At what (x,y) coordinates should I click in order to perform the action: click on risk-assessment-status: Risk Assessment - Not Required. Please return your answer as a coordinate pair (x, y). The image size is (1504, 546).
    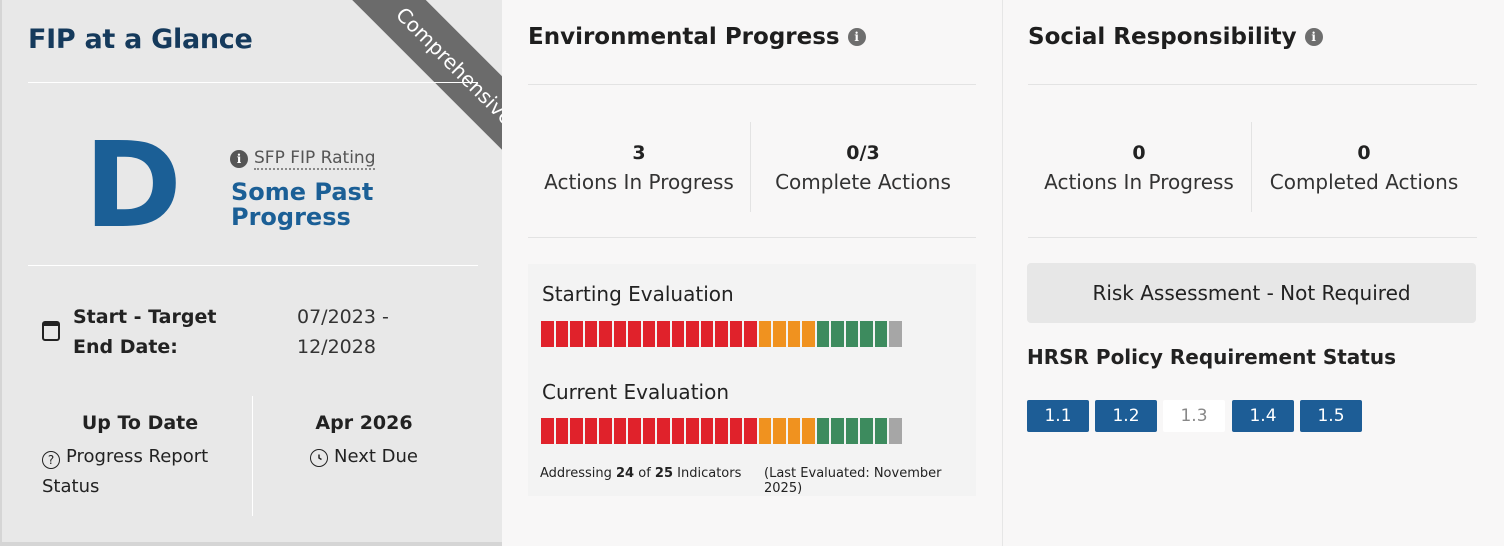
    Looking at the image, I should click on (1251, 293).